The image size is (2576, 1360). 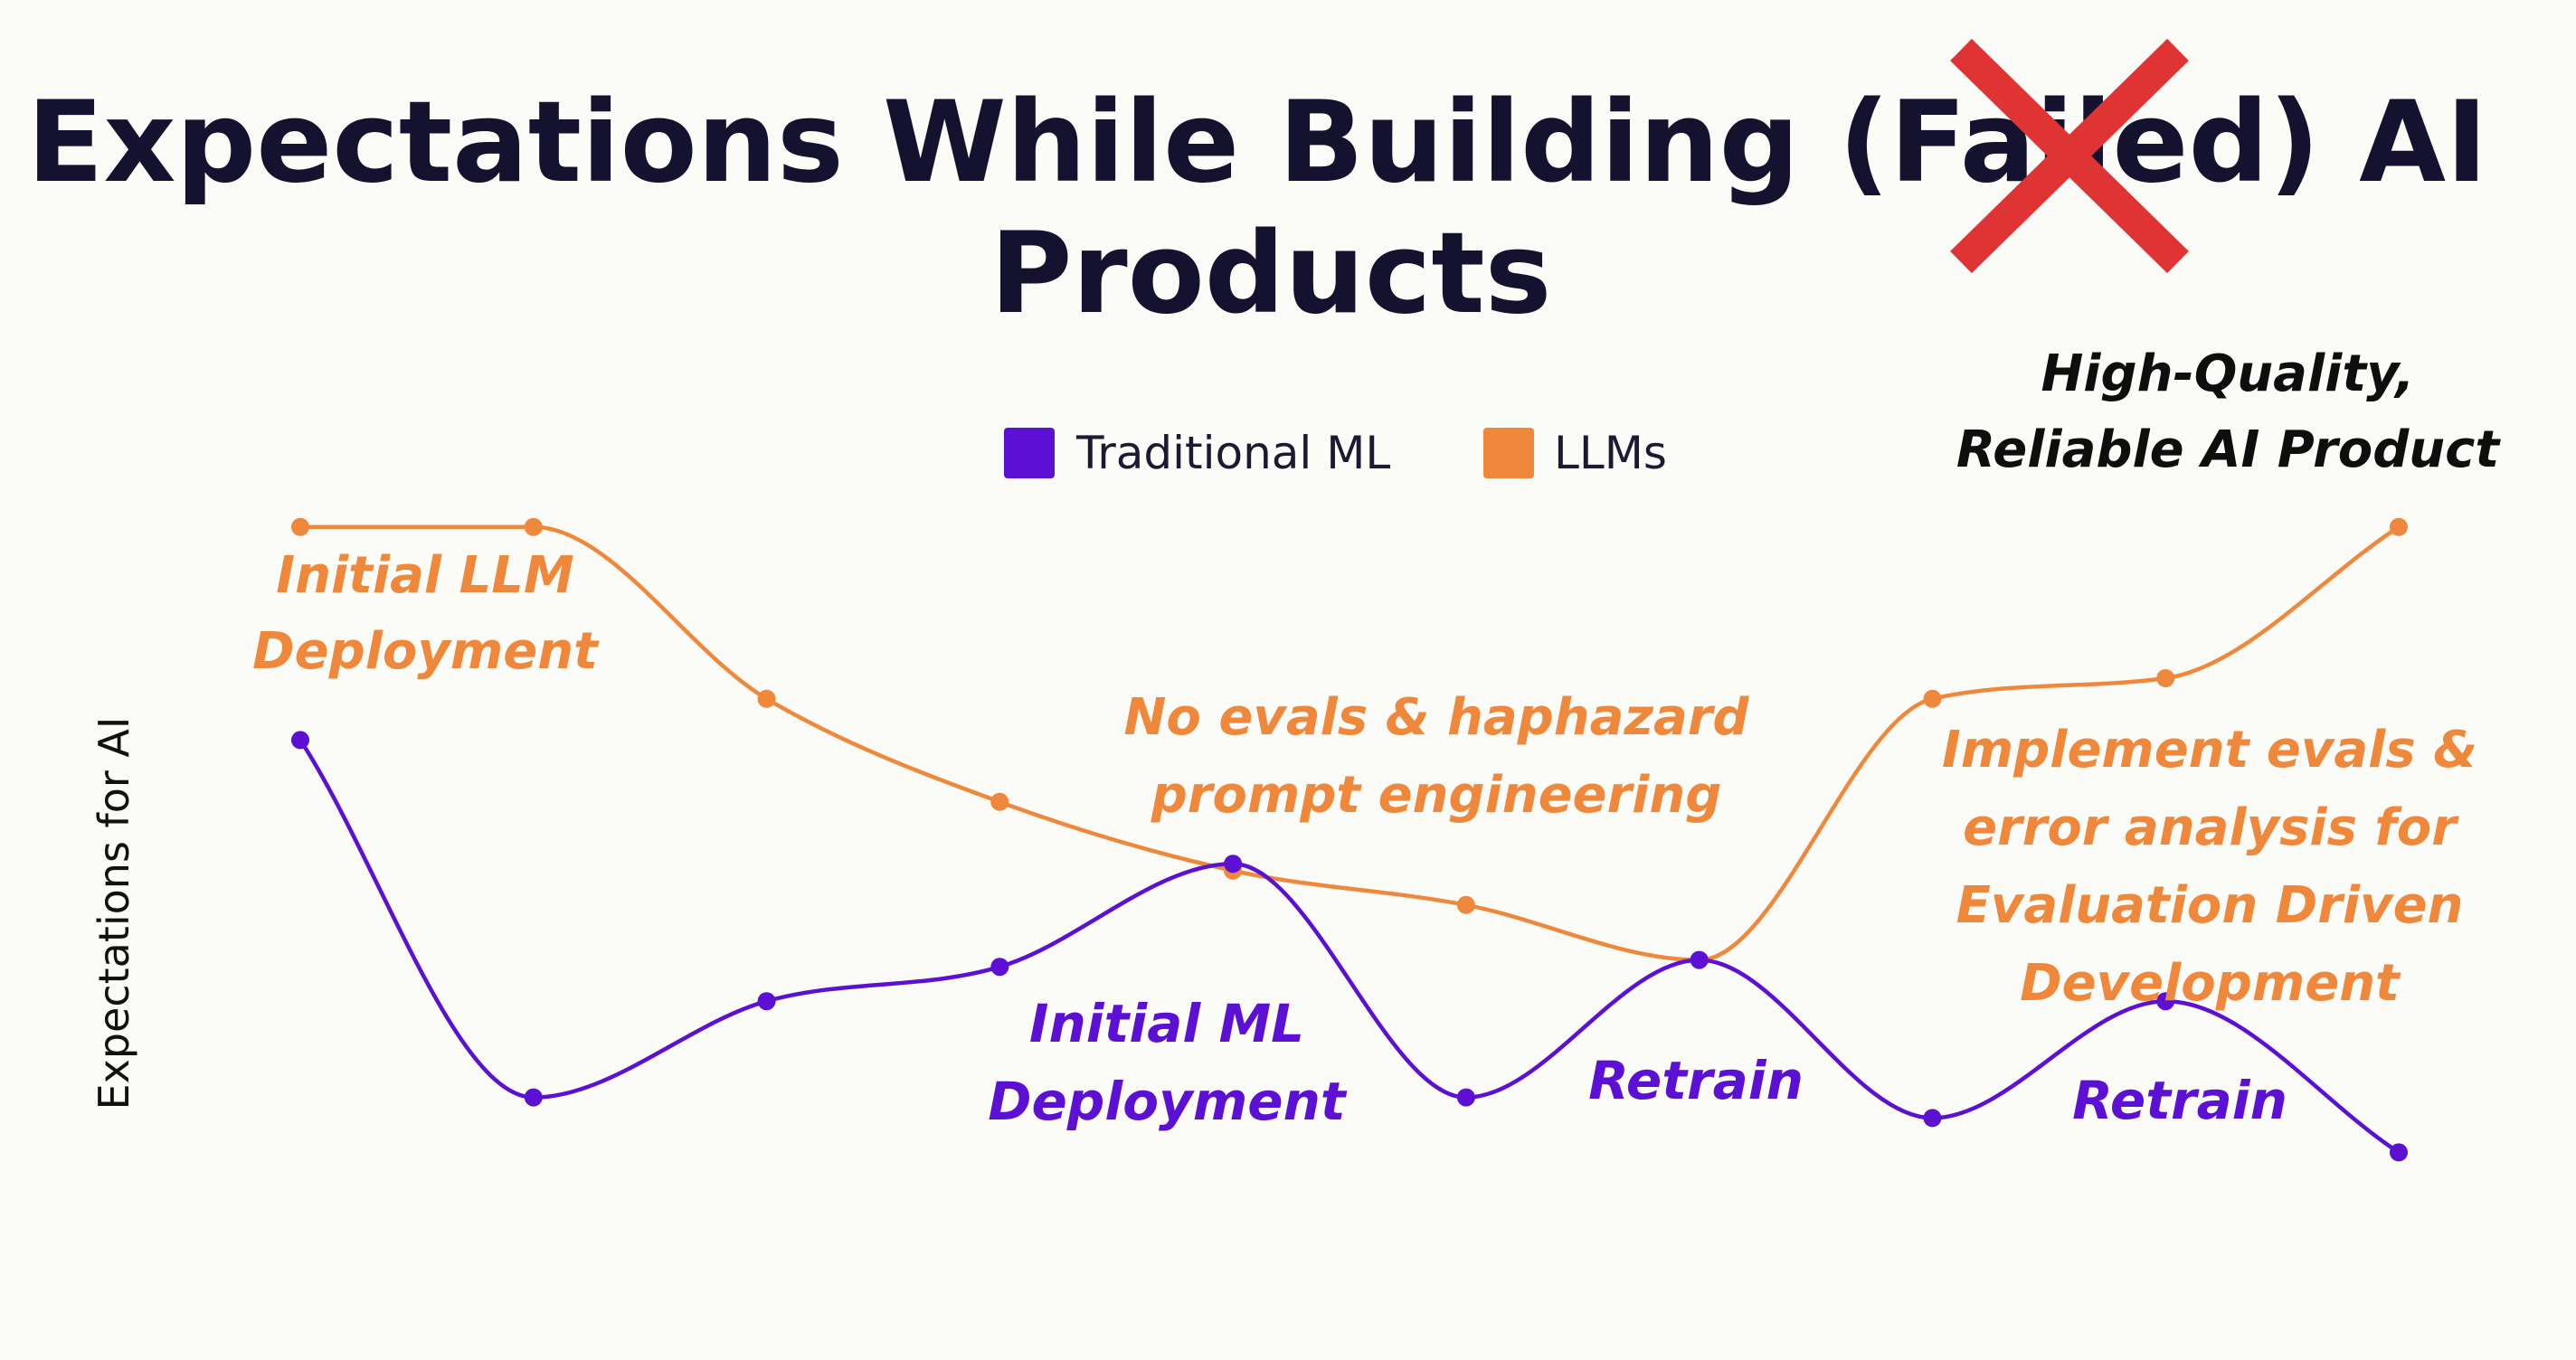 I want to click on y-axis-label: Expectations for AI, so click(x=114, y=913).